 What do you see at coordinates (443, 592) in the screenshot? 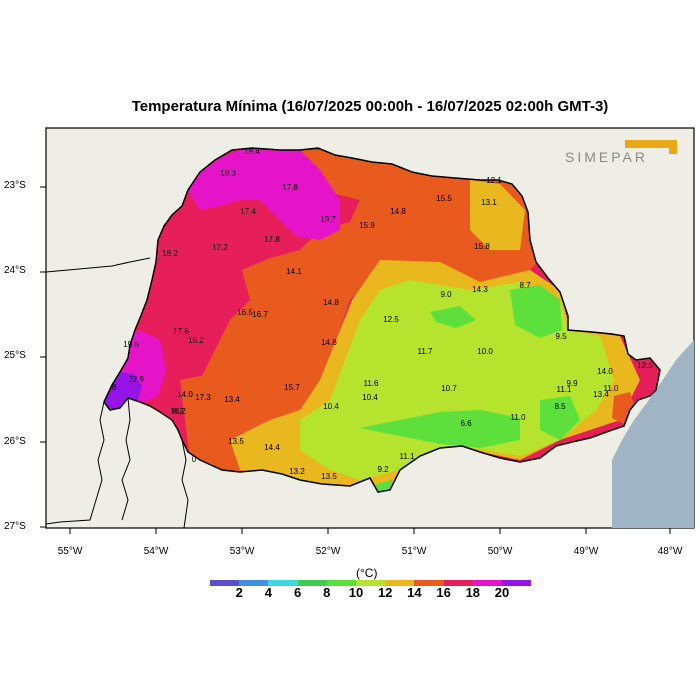
I see `colorbar-tick-label: 16` at bounding box center [443, 592].